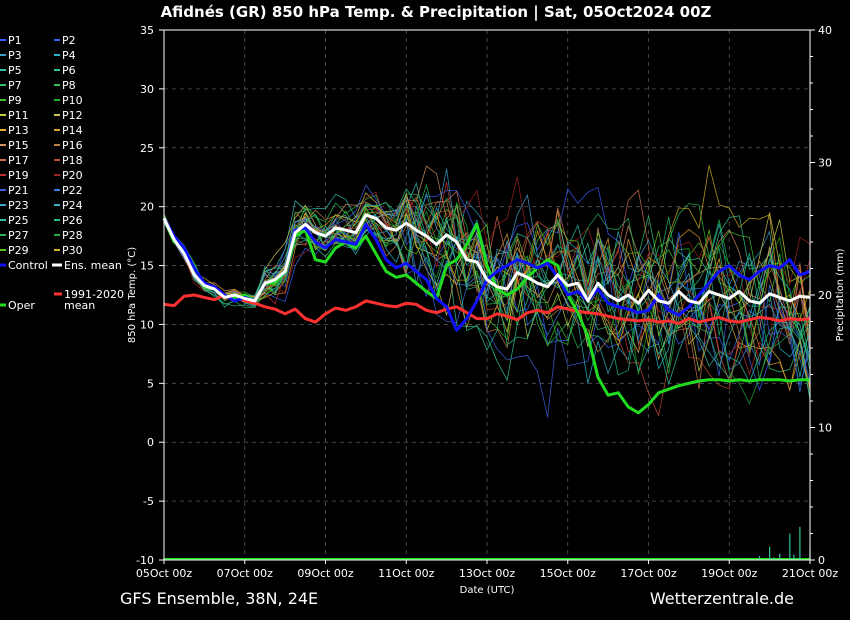 The image size is (850, 620). What do you see at coordinates (93, 265) in the screenshot?
I see `legend-label: Ens. mean` at bounding box center [93, 265].